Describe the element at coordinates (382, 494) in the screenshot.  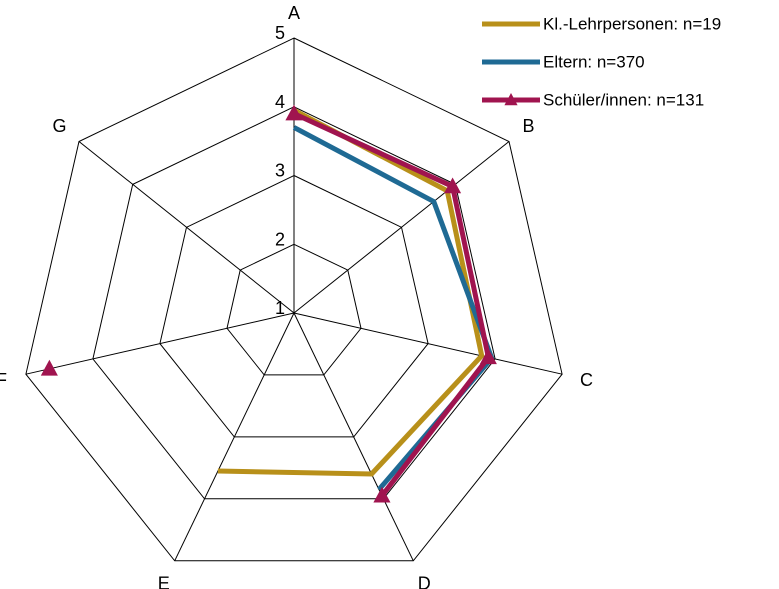
I see `data-point-D` at that location.